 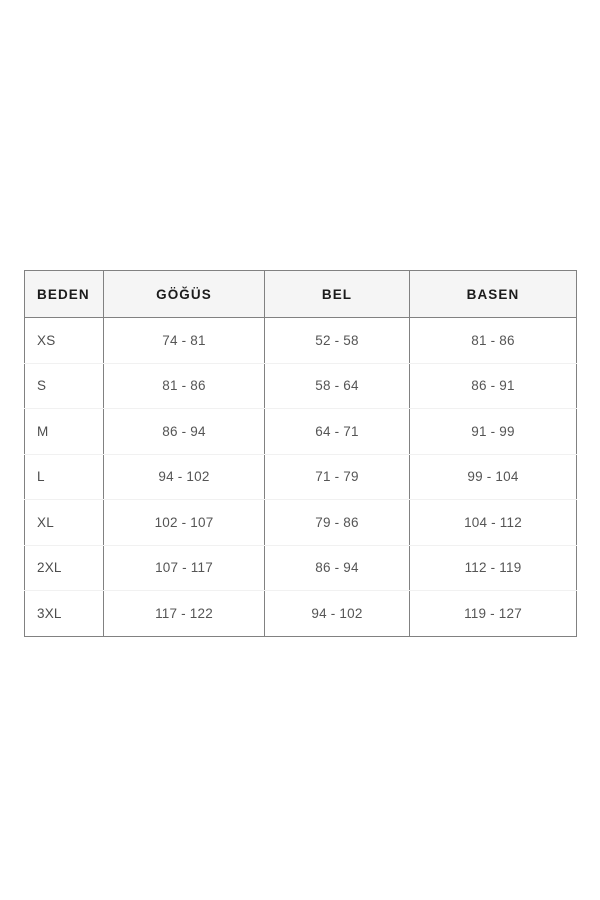 I want to click on cell-chest: 81 - 86, so click(x=184, y=386).